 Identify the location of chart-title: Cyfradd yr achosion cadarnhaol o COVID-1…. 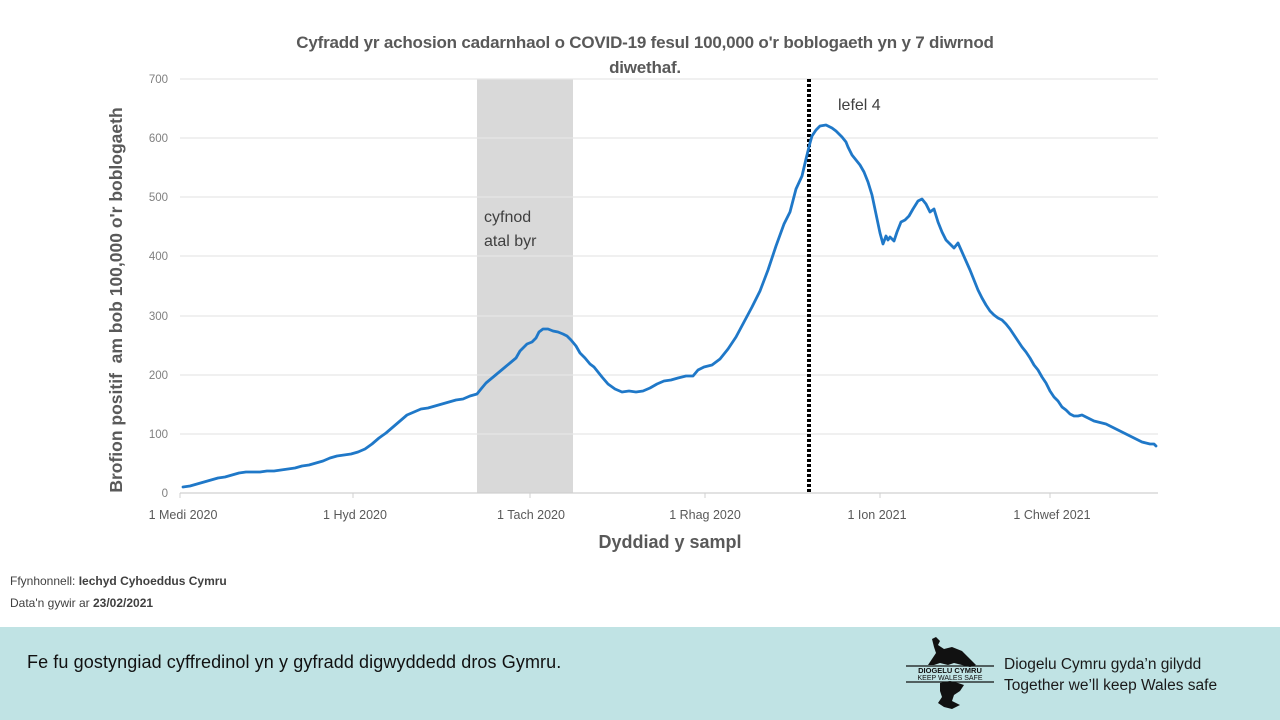
(645, 55).